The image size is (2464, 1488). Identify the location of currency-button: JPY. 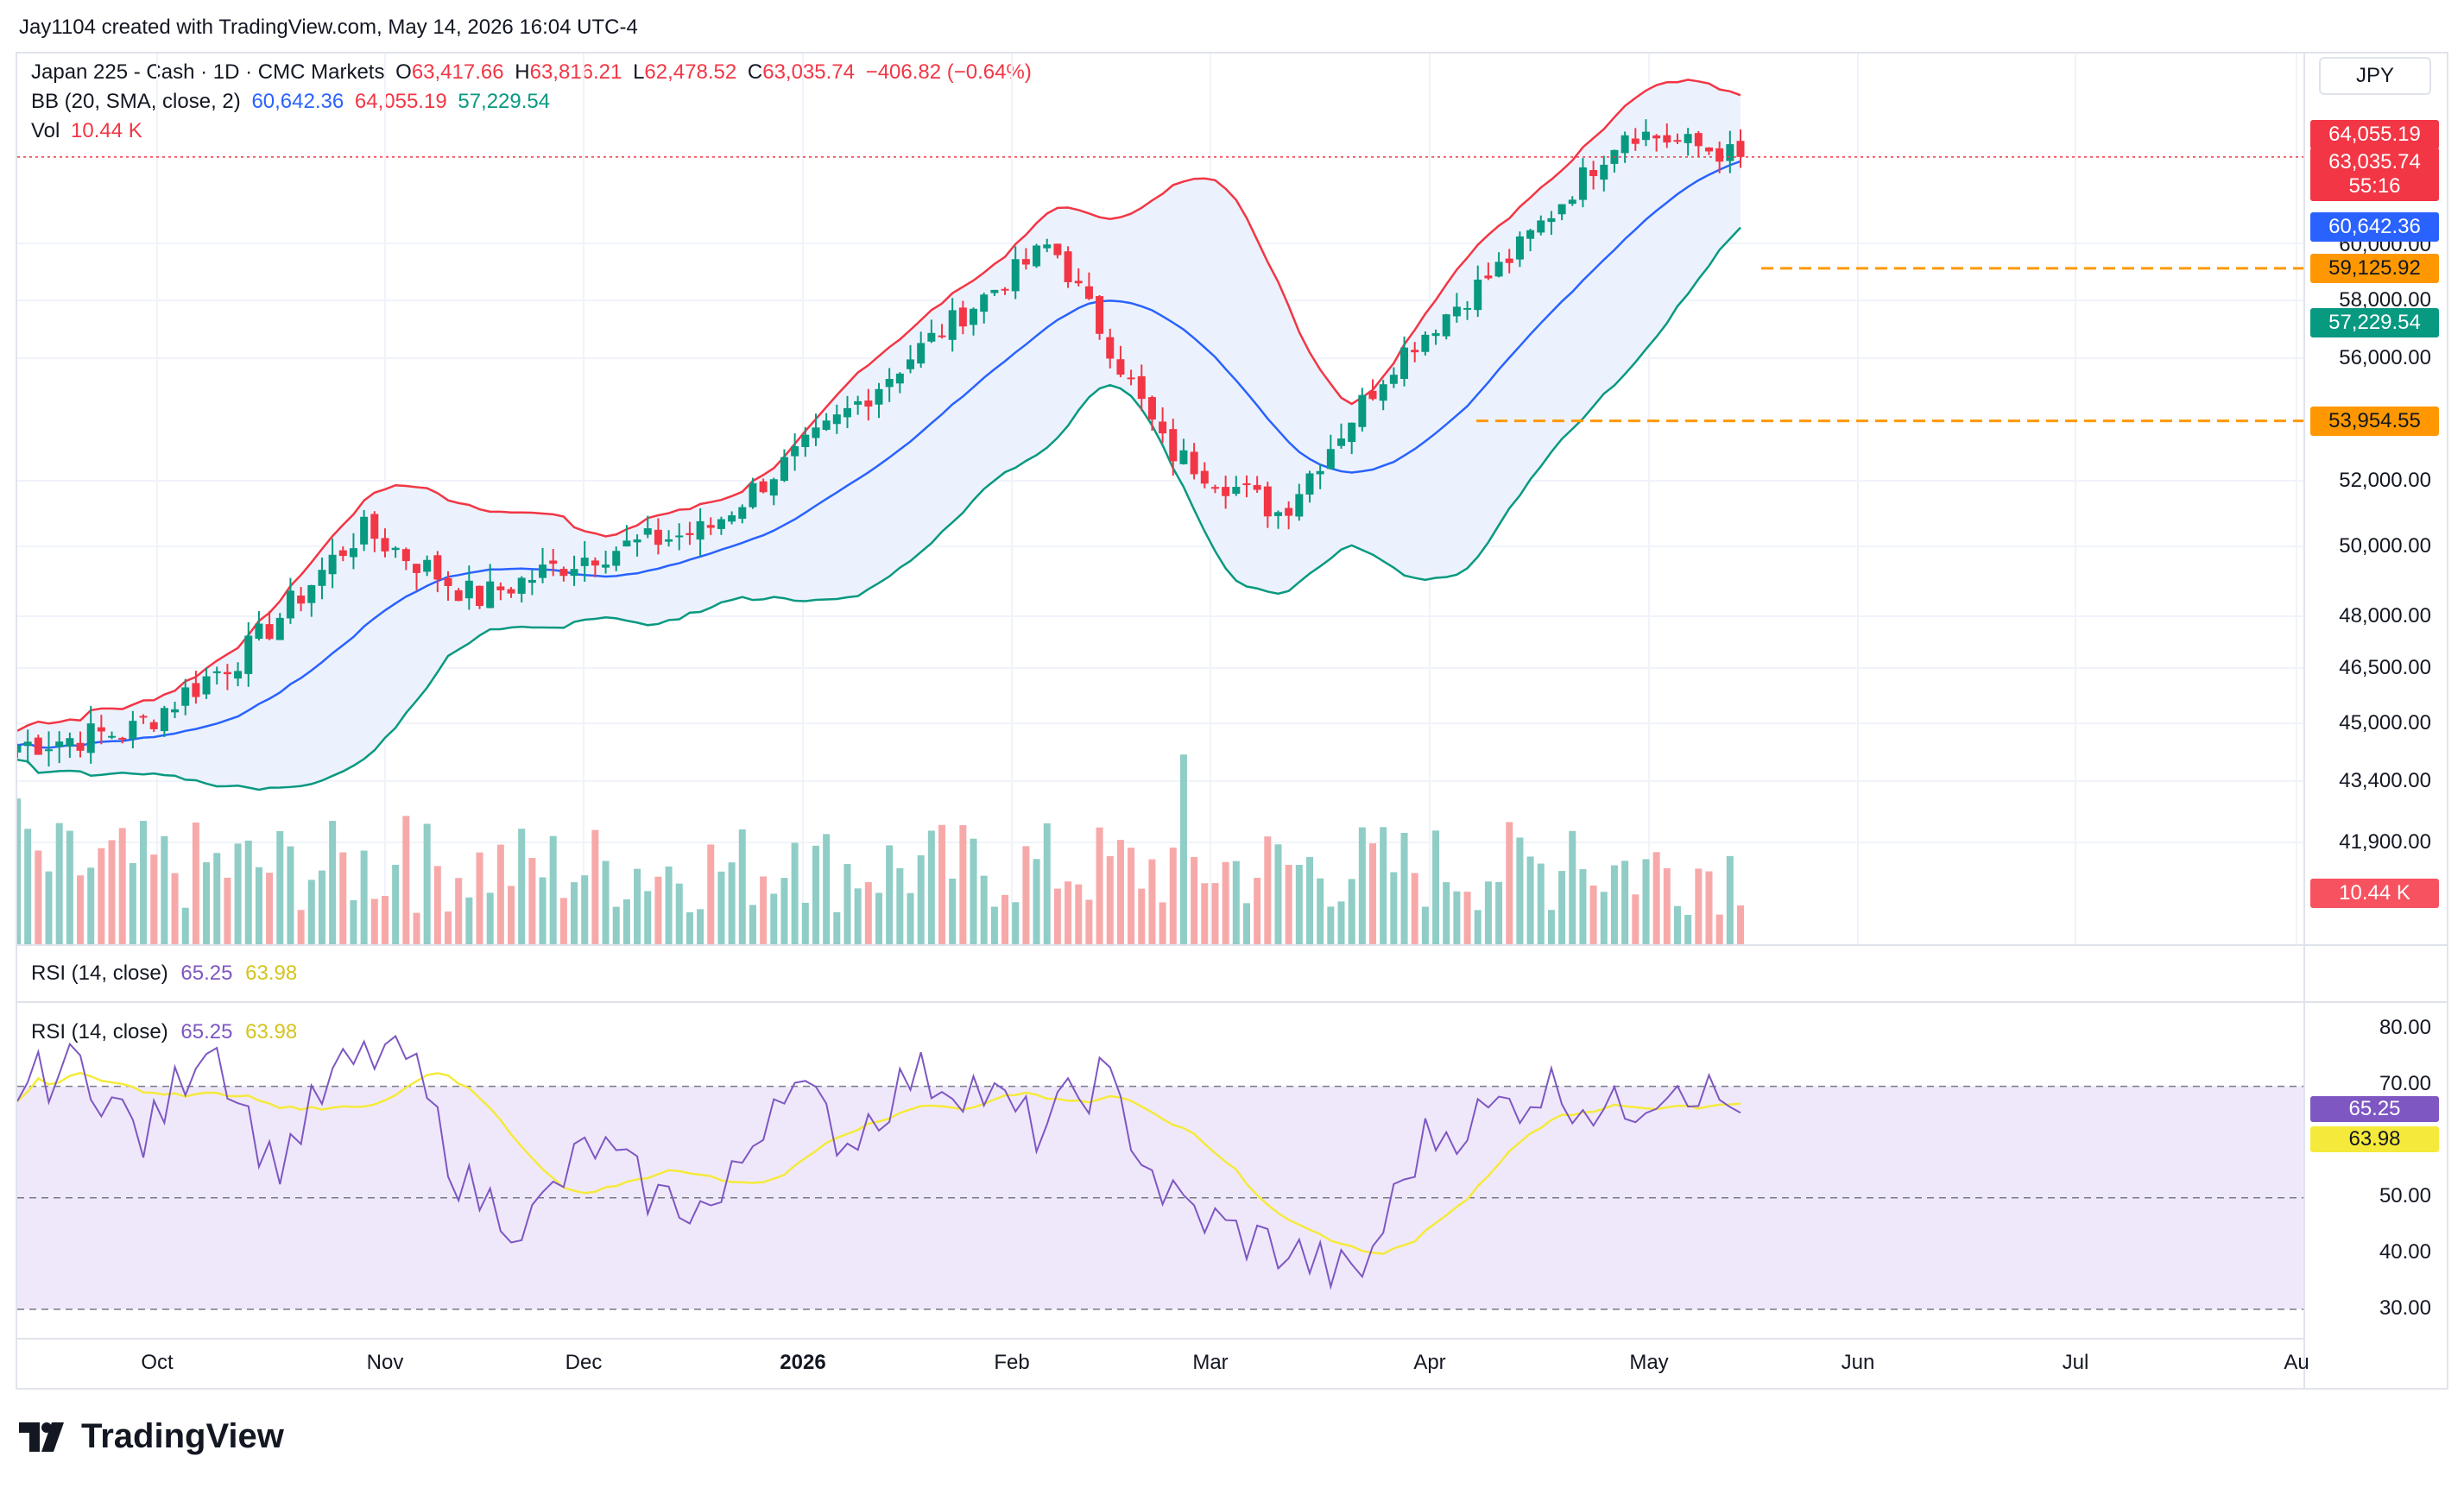
(2375, 76).